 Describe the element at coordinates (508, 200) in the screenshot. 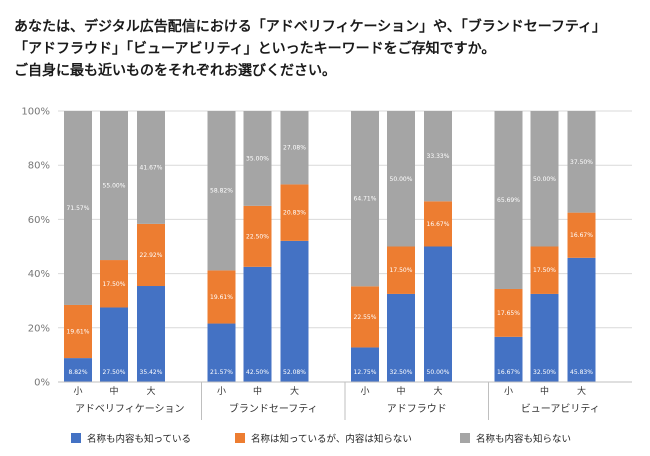

I see `data-label: 65.69%` at that location.